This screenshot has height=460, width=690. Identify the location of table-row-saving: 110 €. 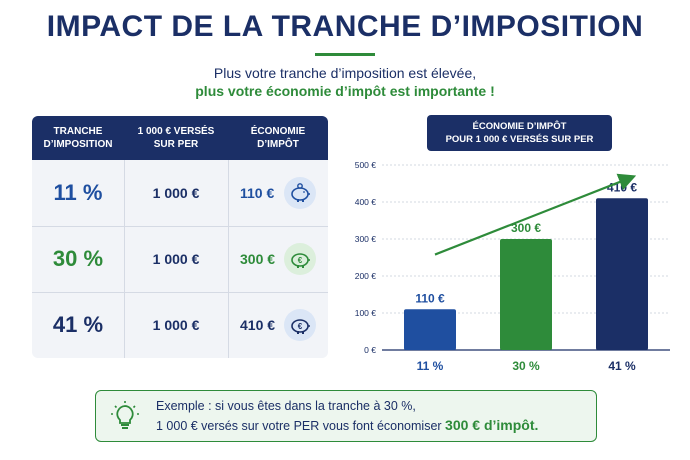
(257, 193).